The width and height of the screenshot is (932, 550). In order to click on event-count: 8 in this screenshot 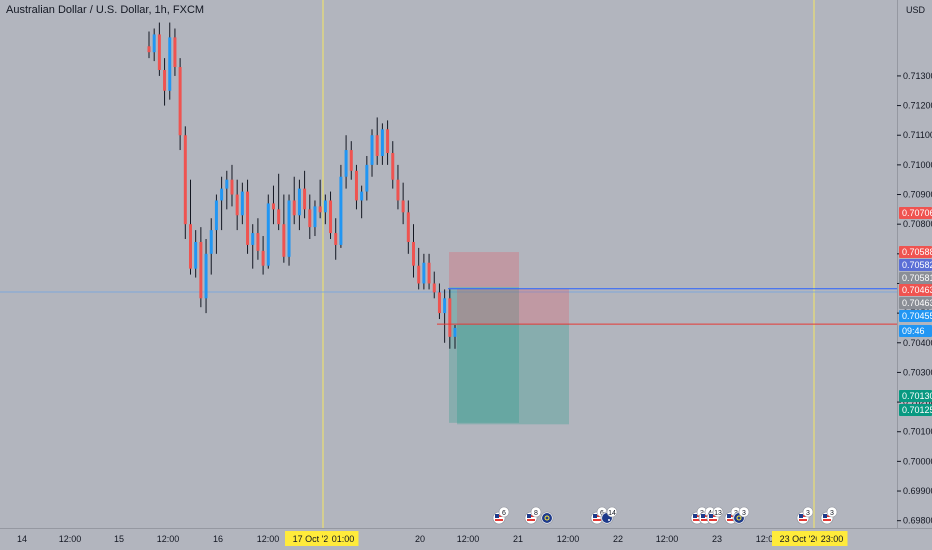, I will do `click(536, 513)`.